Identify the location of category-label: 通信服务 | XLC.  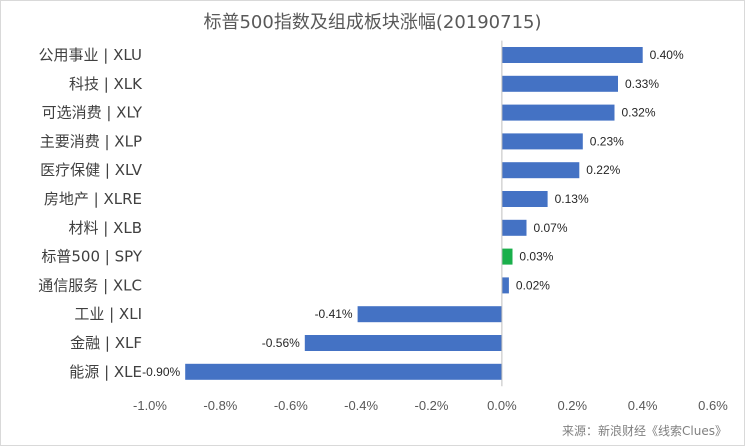
(90, 285).